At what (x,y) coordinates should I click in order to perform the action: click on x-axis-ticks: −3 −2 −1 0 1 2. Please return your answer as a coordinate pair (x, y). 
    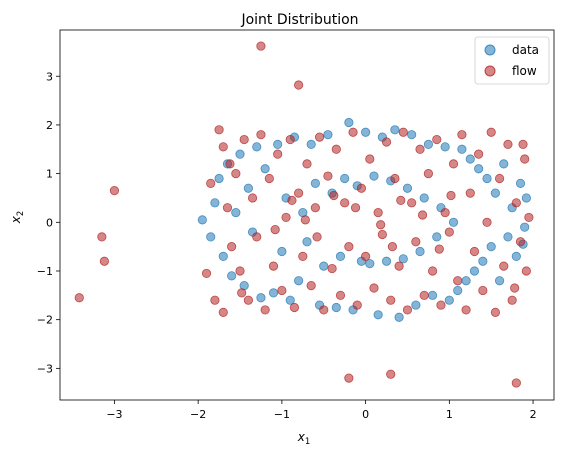
    Looking at the image, I should click on (321, 410).